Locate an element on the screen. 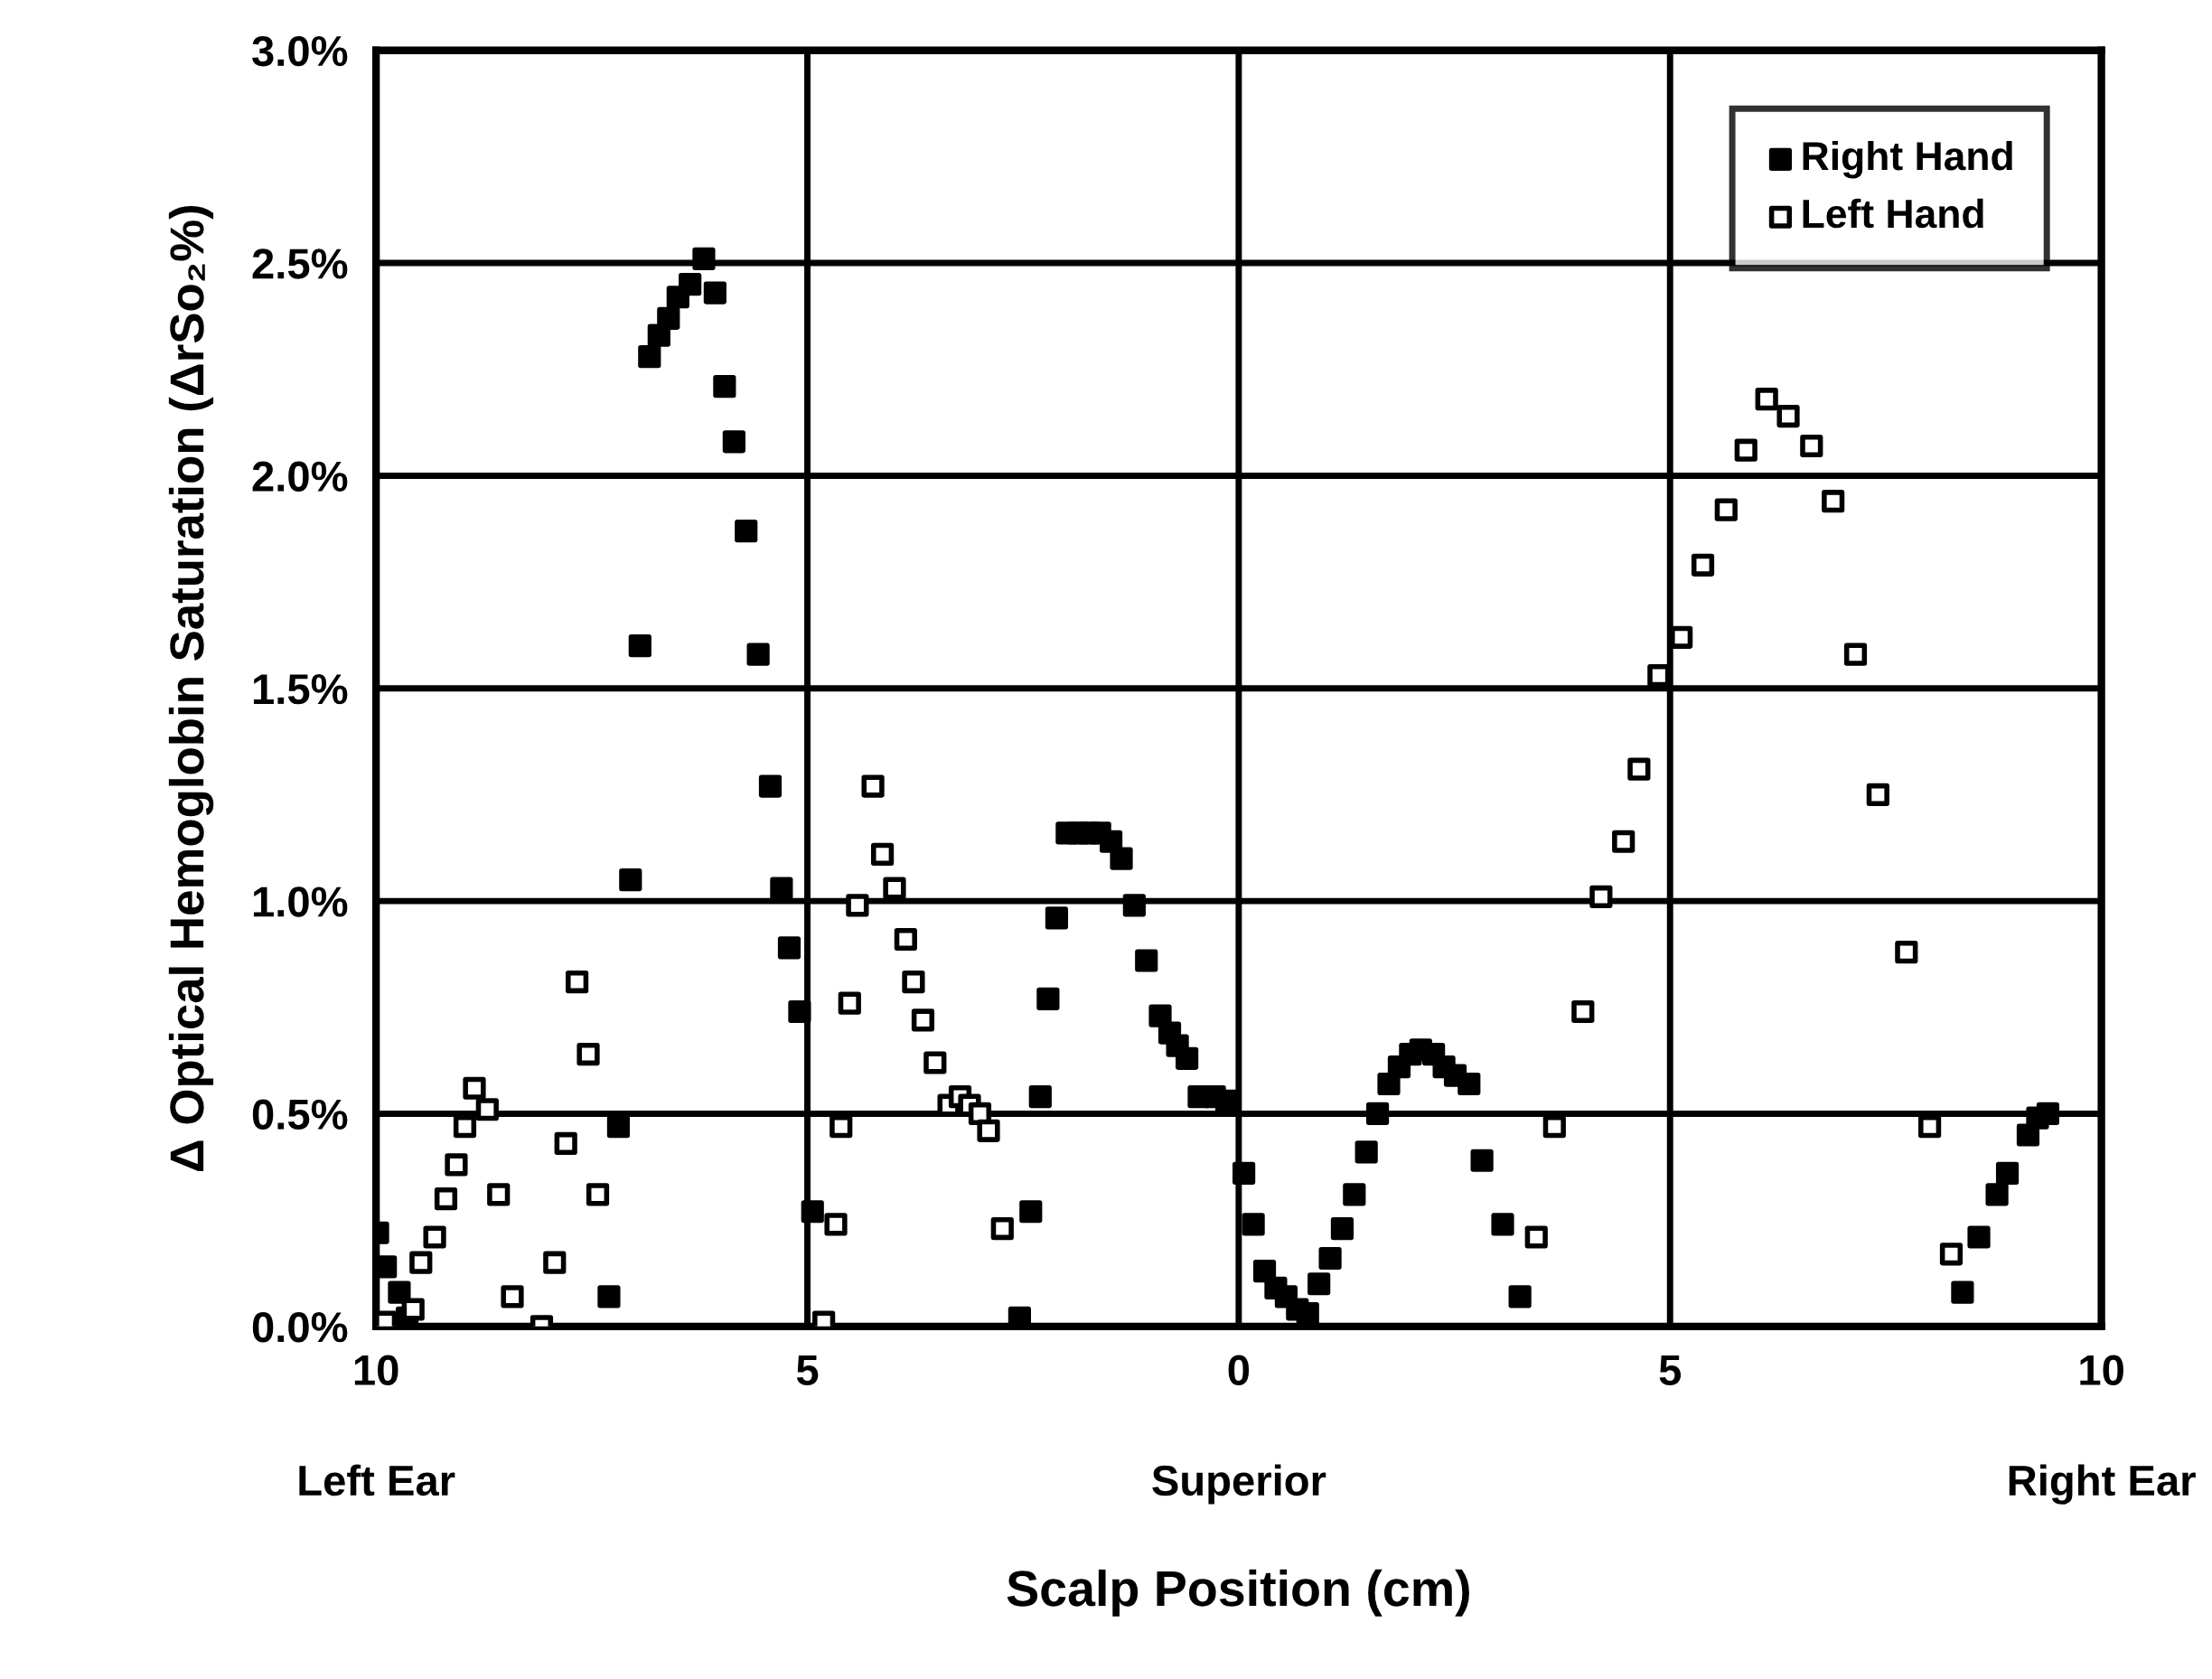  x-axis-title: Scalp Position (cm) is located at coordinates (1238, 1593).